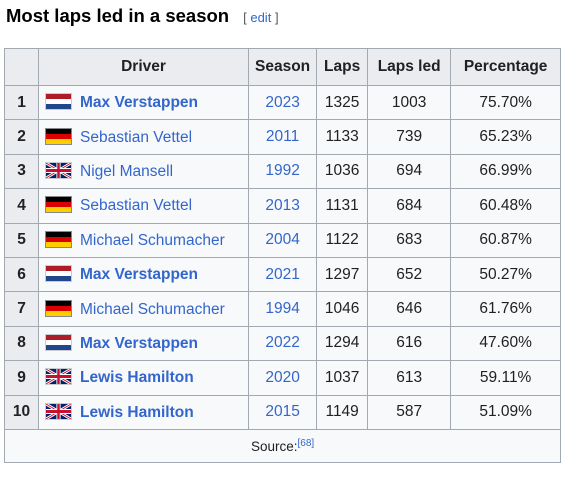  Describe the element at coordinates (409, 206) in the screenshot. I see `laps-led-cell: 684` at that location.